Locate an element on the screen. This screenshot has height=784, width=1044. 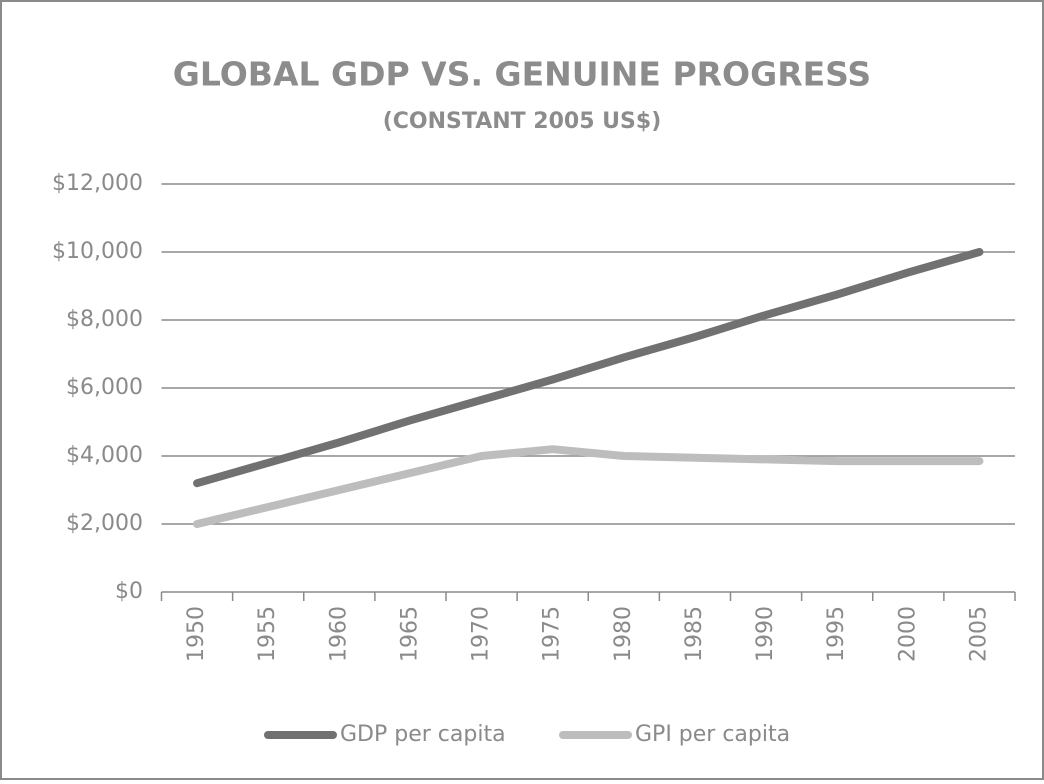
data-line is located at coordinates (588, 486).